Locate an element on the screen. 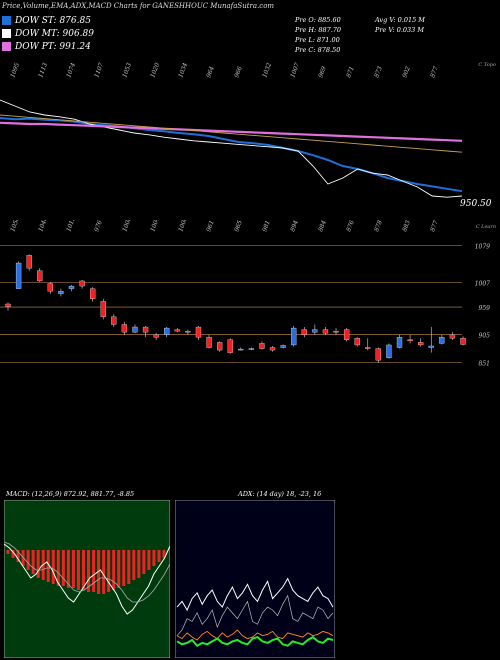 Image resolution: width=500 pixels, height=660 pixels. top-date-label: 1107 is located at coordinates (99, 70).